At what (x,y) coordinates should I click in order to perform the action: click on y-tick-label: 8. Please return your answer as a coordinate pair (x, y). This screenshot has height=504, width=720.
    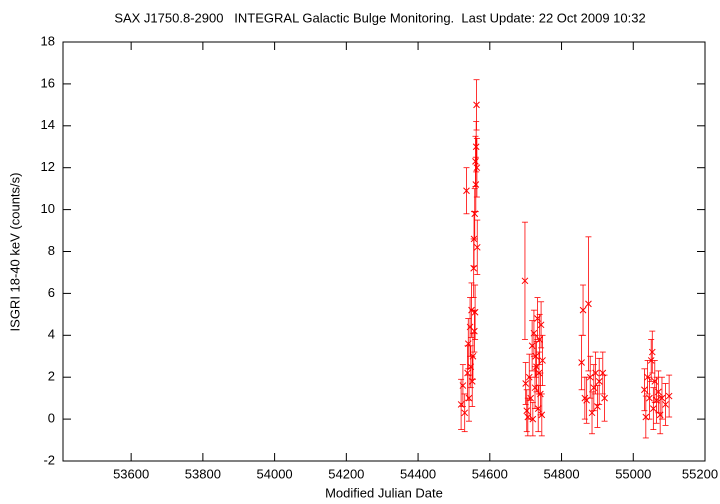
    Looking at the image, I should click on (51, 250).